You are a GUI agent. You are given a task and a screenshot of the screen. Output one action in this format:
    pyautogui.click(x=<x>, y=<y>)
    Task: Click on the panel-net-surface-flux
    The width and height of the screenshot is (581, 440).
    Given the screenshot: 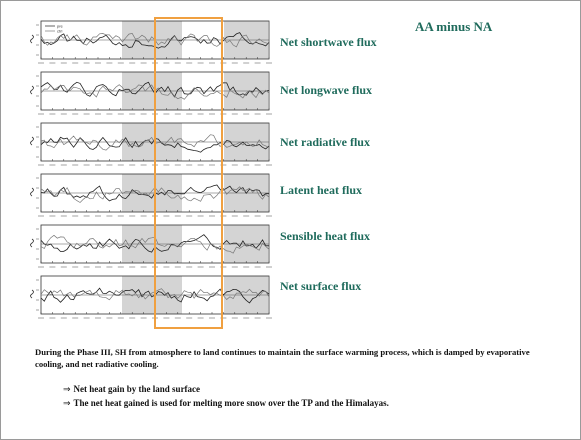 What is the action you would take?
    pyautogui.click(x=151, y=296)
    